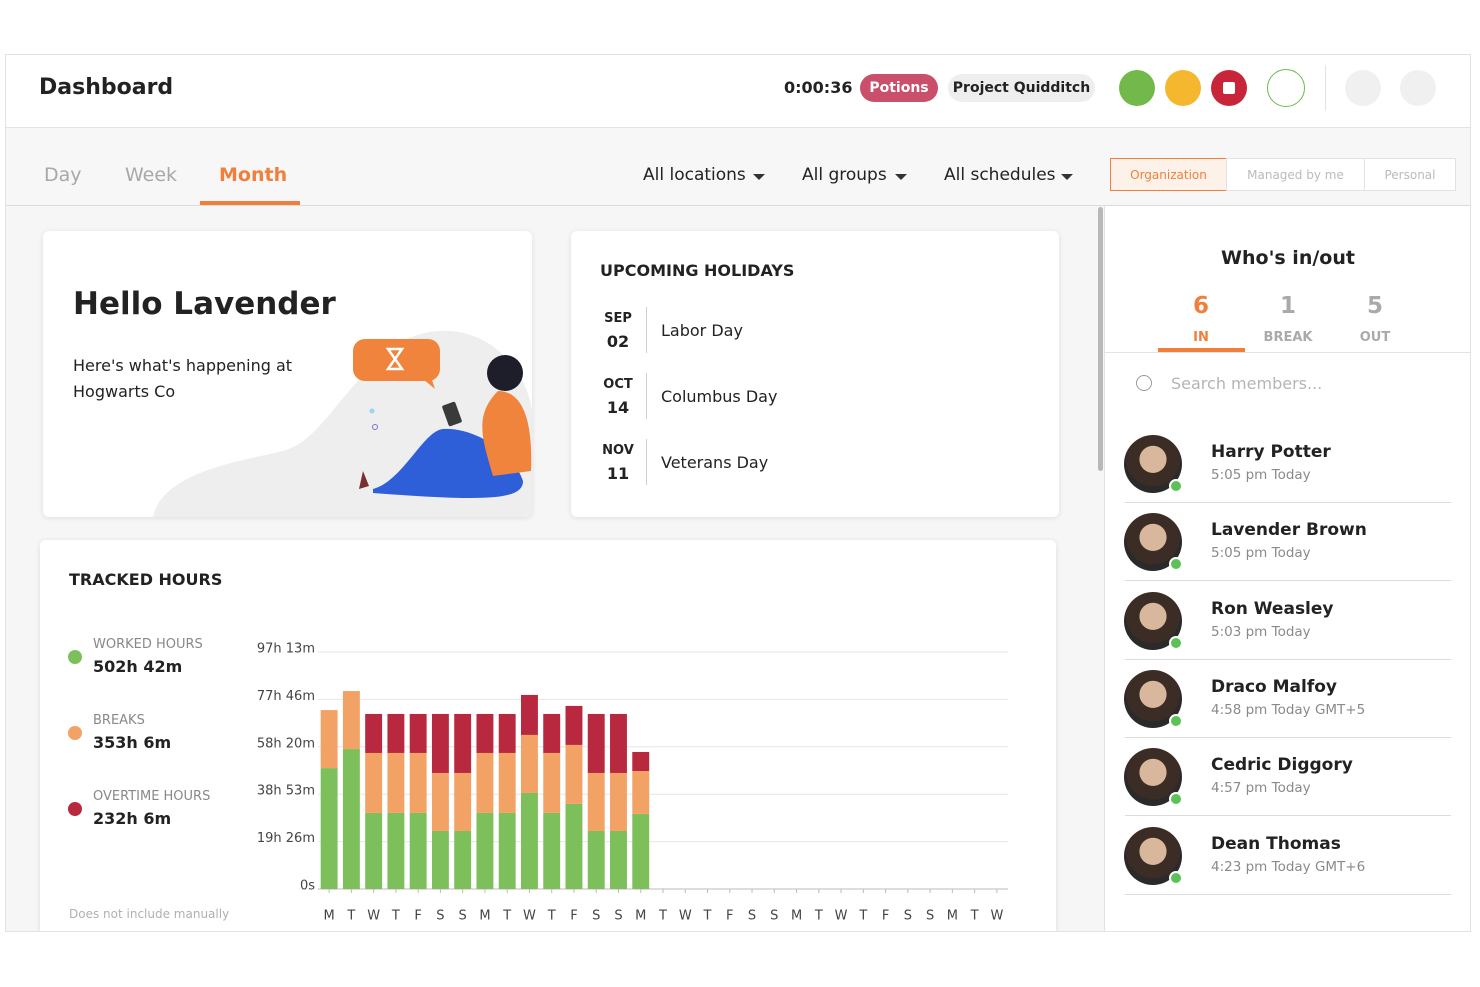 The height and width of the screenshot is (987, 1480). What do you see at coordinates (1286, 88) in the screenshot?
I see `member-button` at bounding box center [1286, 88].